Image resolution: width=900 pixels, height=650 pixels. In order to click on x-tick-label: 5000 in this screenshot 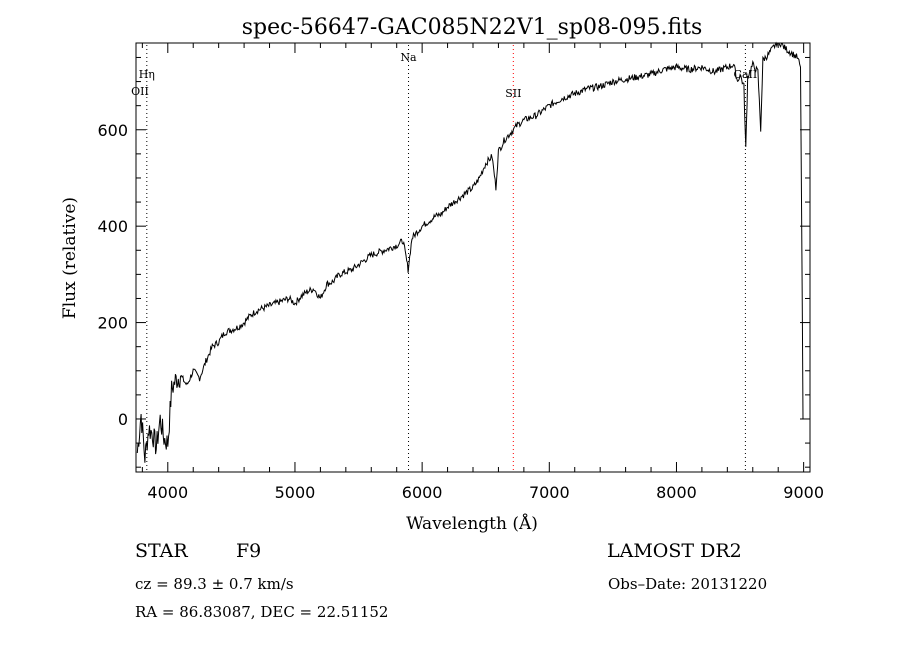, I will do `click(295, 492)`.